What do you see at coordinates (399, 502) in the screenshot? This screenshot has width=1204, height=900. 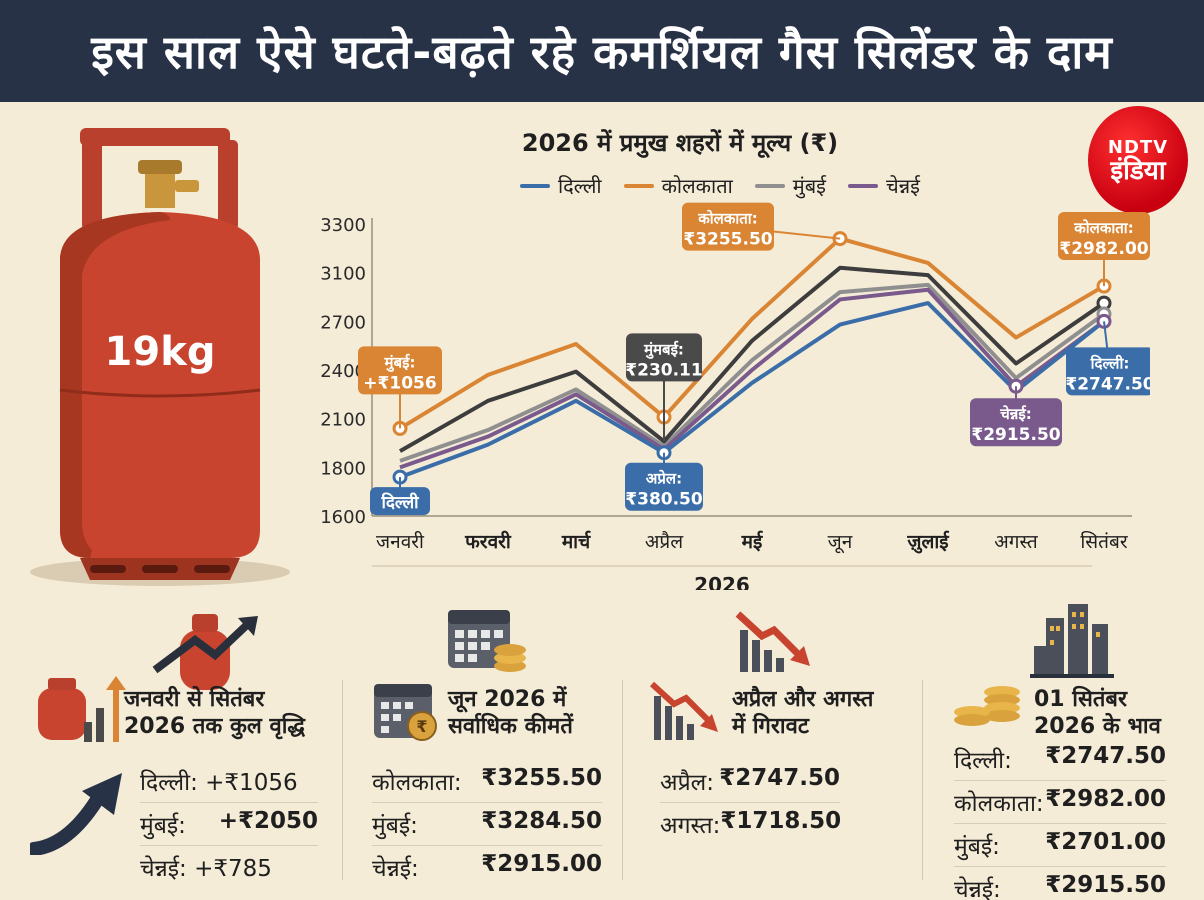 I see `callout-label: दिल्ली` at bounding box center [399, 502].